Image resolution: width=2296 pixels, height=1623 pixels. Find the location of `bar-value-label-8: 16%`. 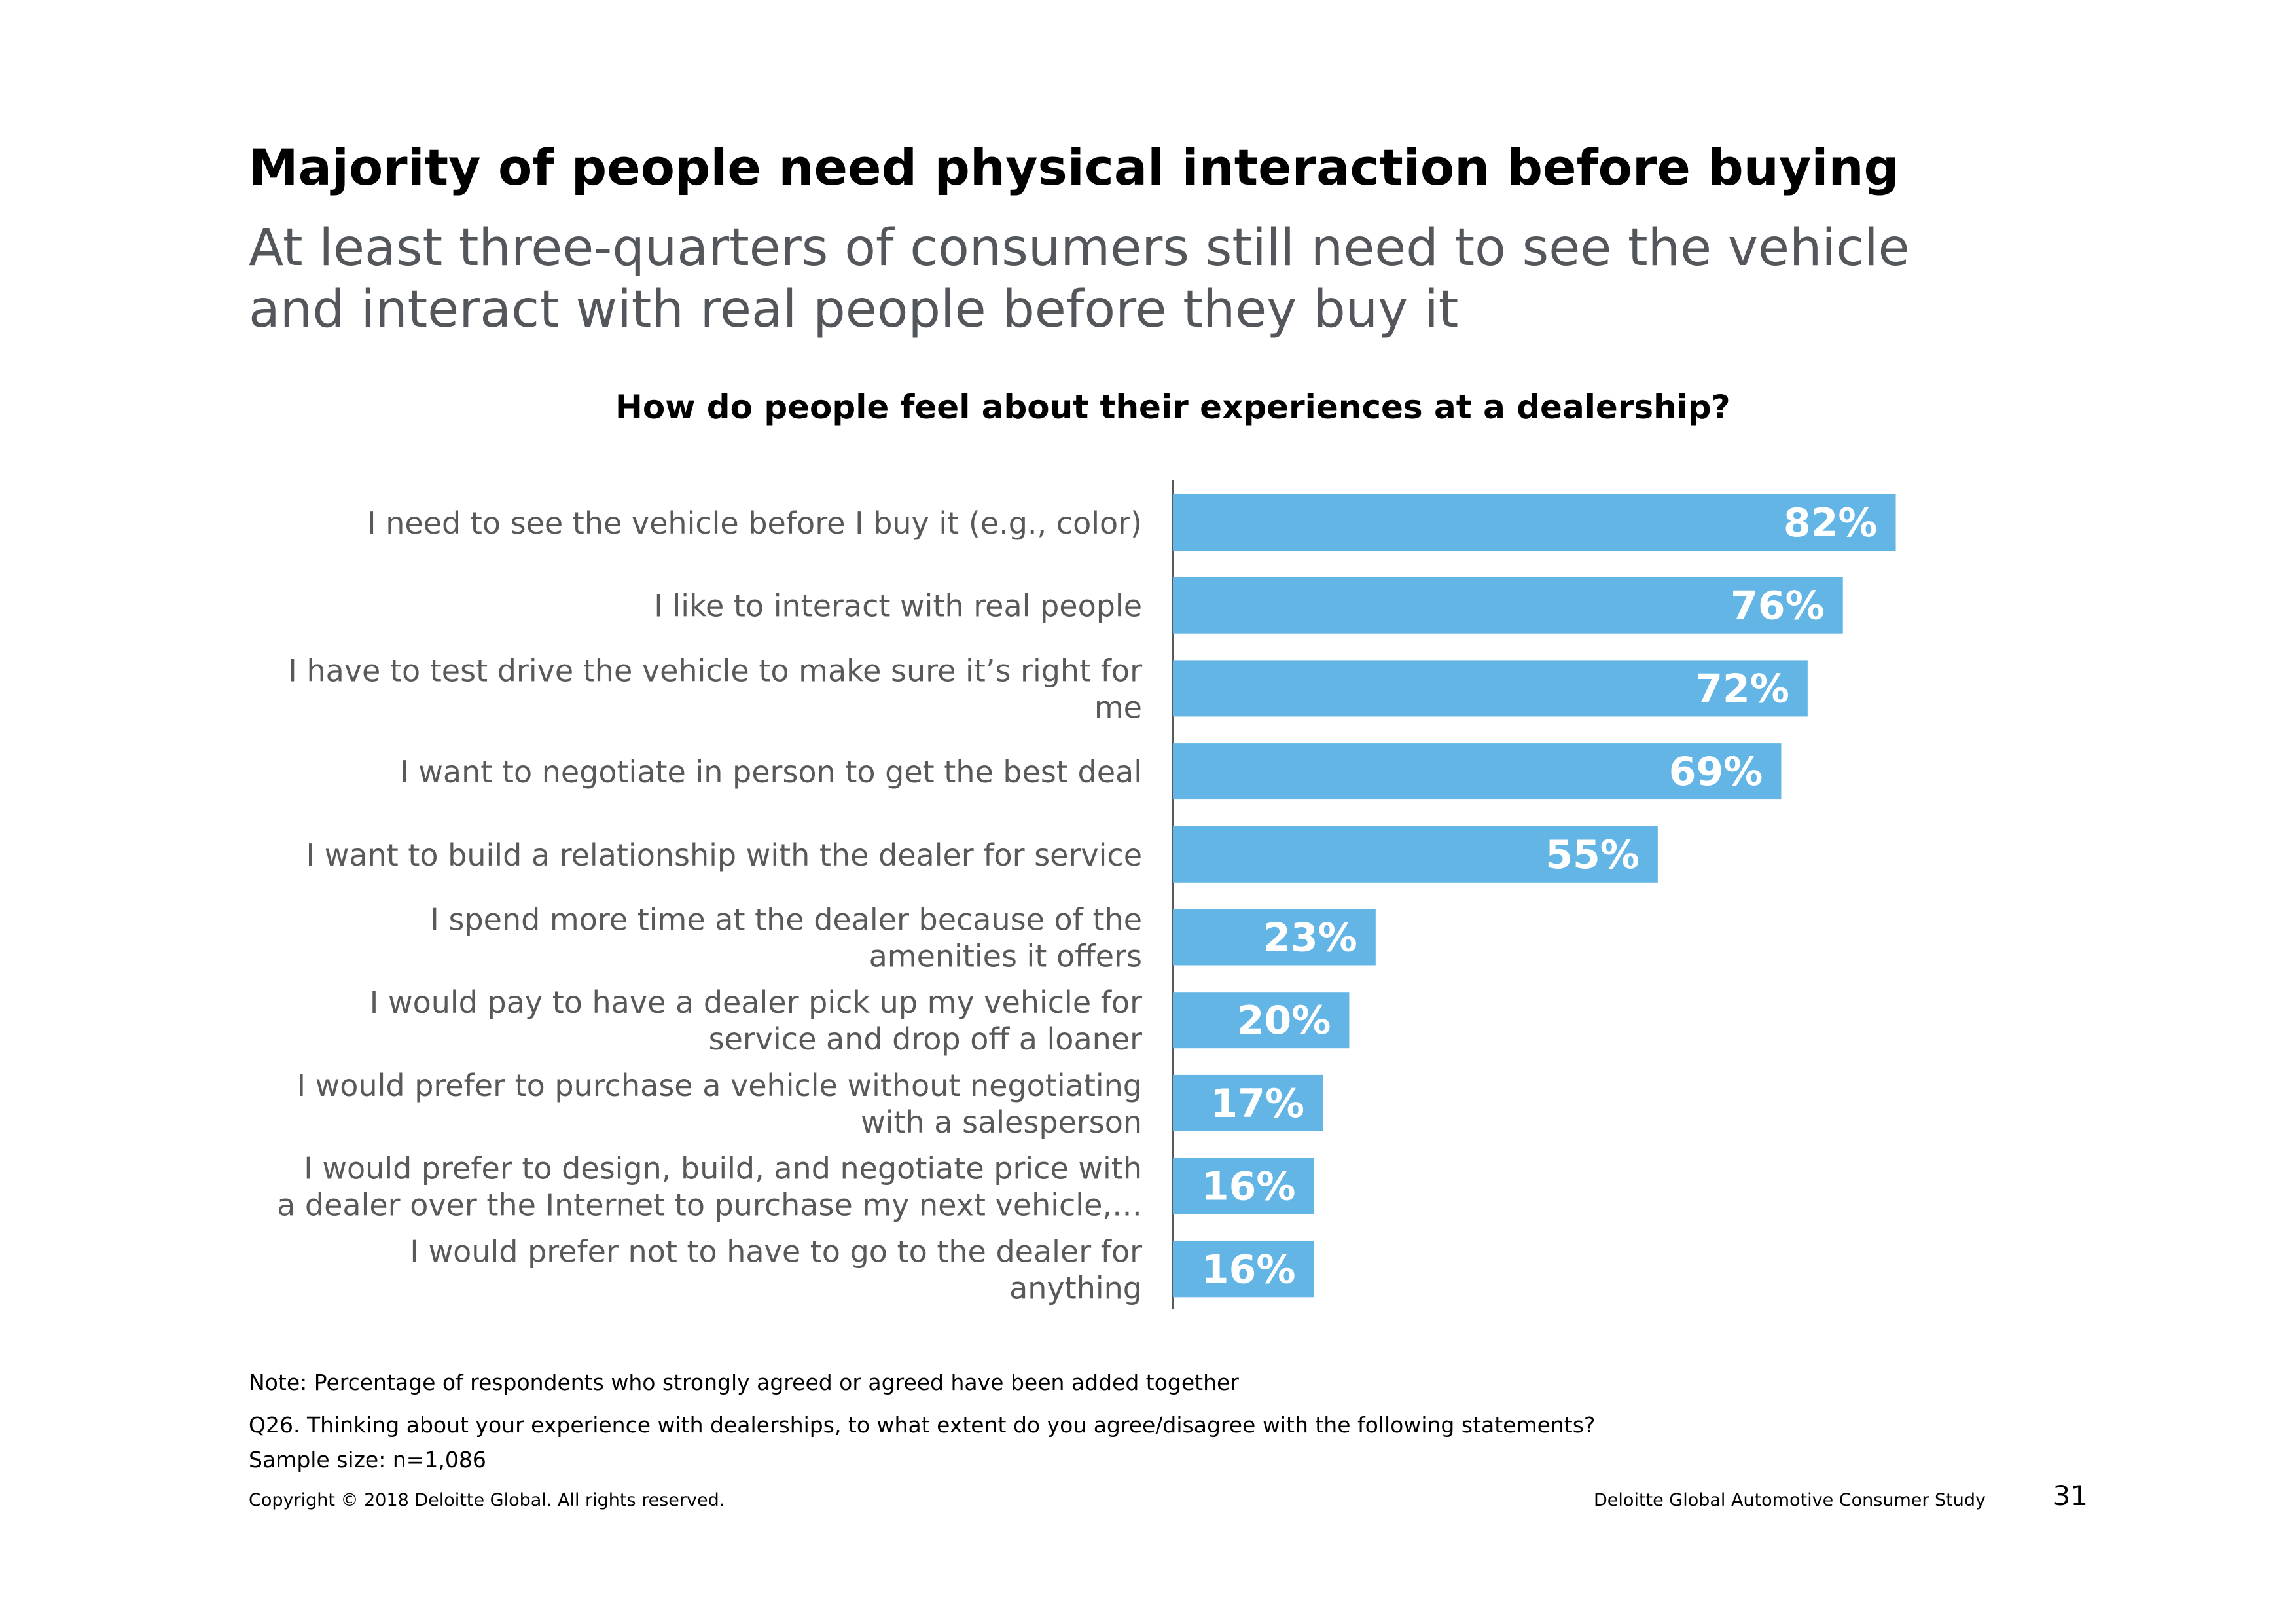

bar-value-label-8: 16% is located at coordinates (1249, 1187).